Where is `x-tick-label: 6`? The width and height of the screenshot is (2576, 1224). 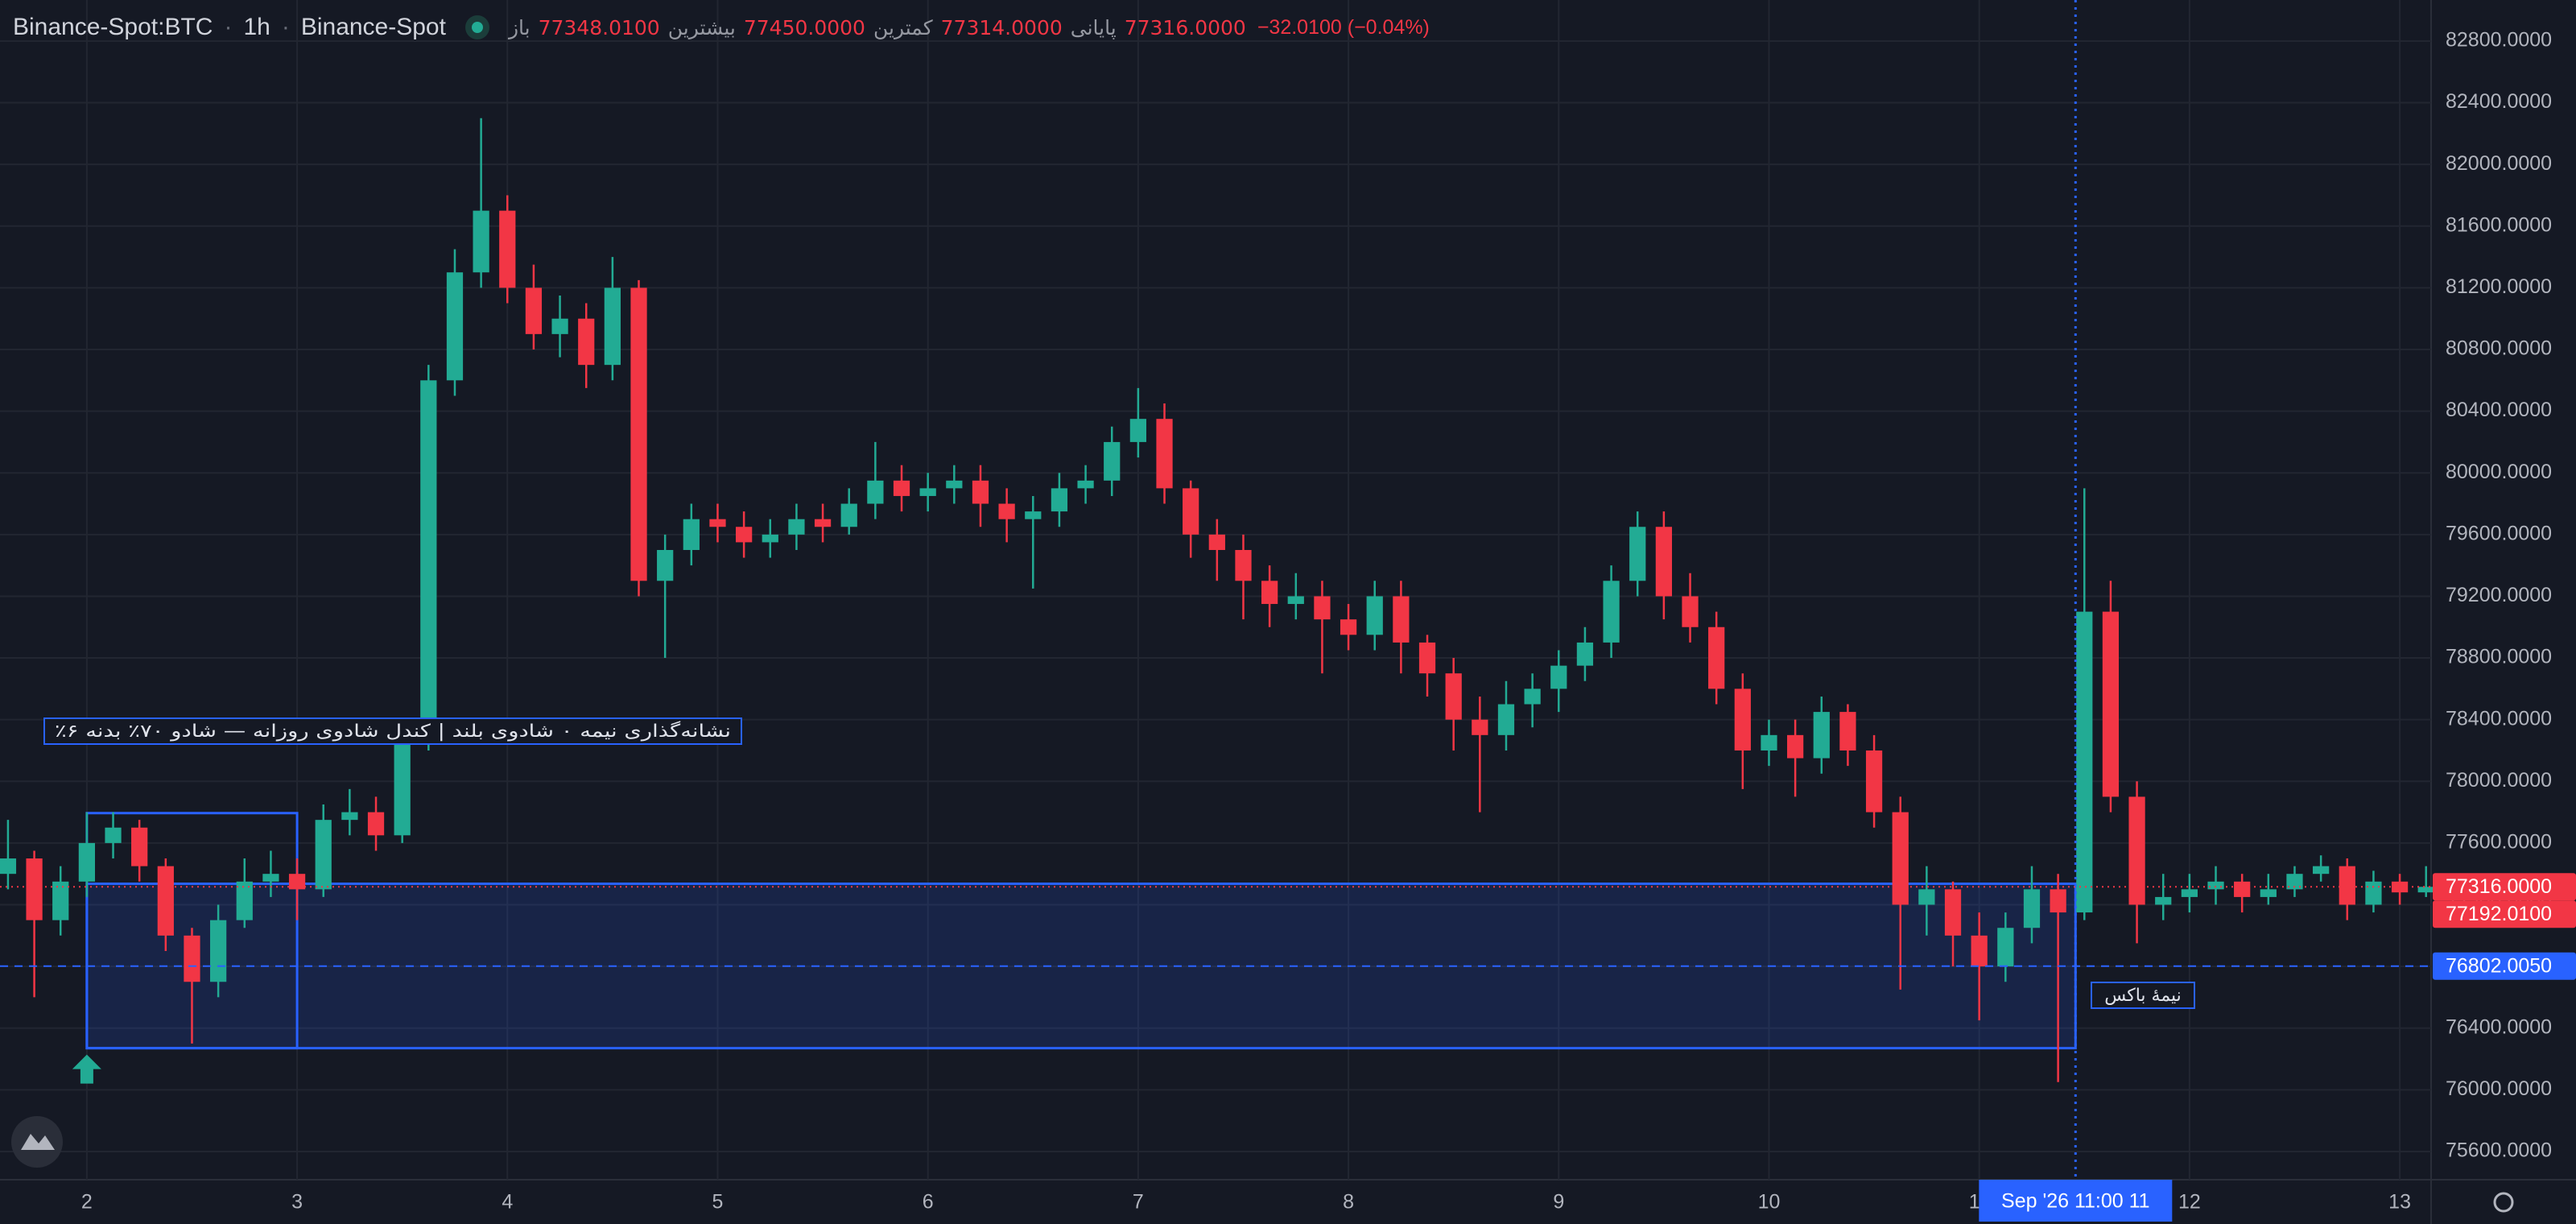 x-tick-label: 6 is located at coordinates (928, 1202).